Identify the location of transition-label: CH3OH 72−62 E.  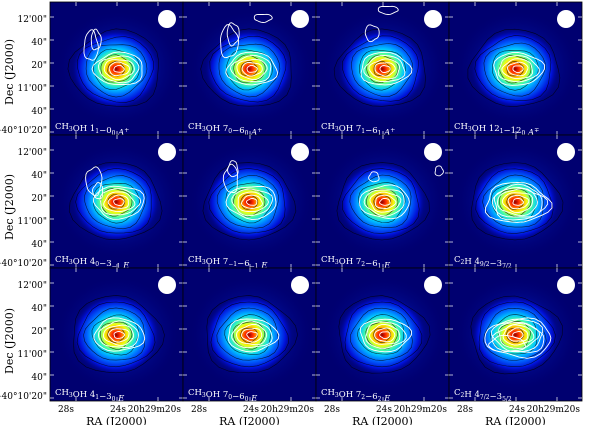
(356, 396).